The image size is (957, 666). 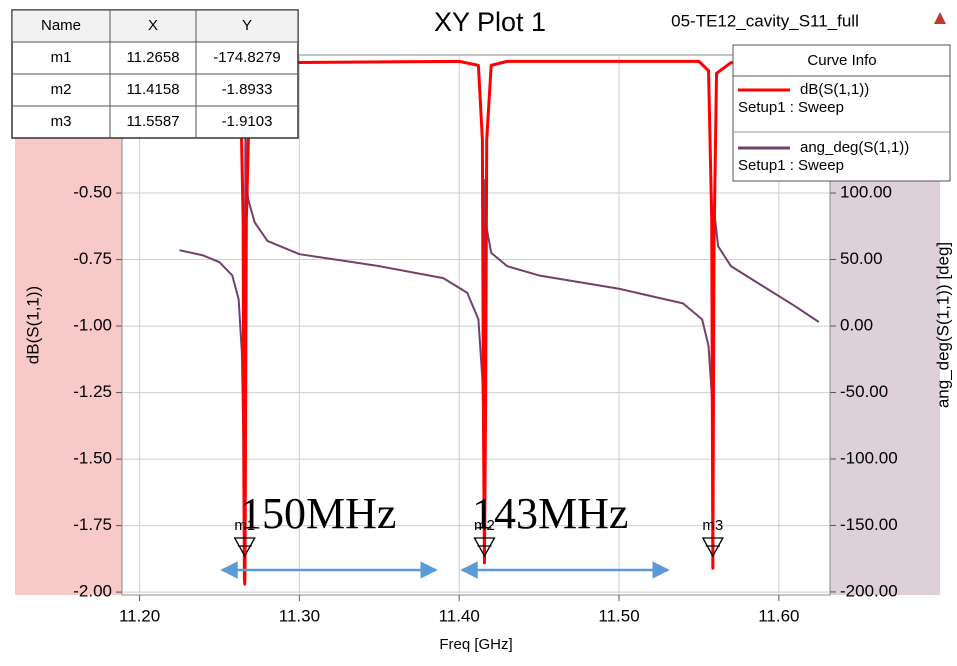 What do you see at coordinates (92, 325) in the screenshot?
I see `y-tick-label: -1.00` at bounding box center [92, 325].